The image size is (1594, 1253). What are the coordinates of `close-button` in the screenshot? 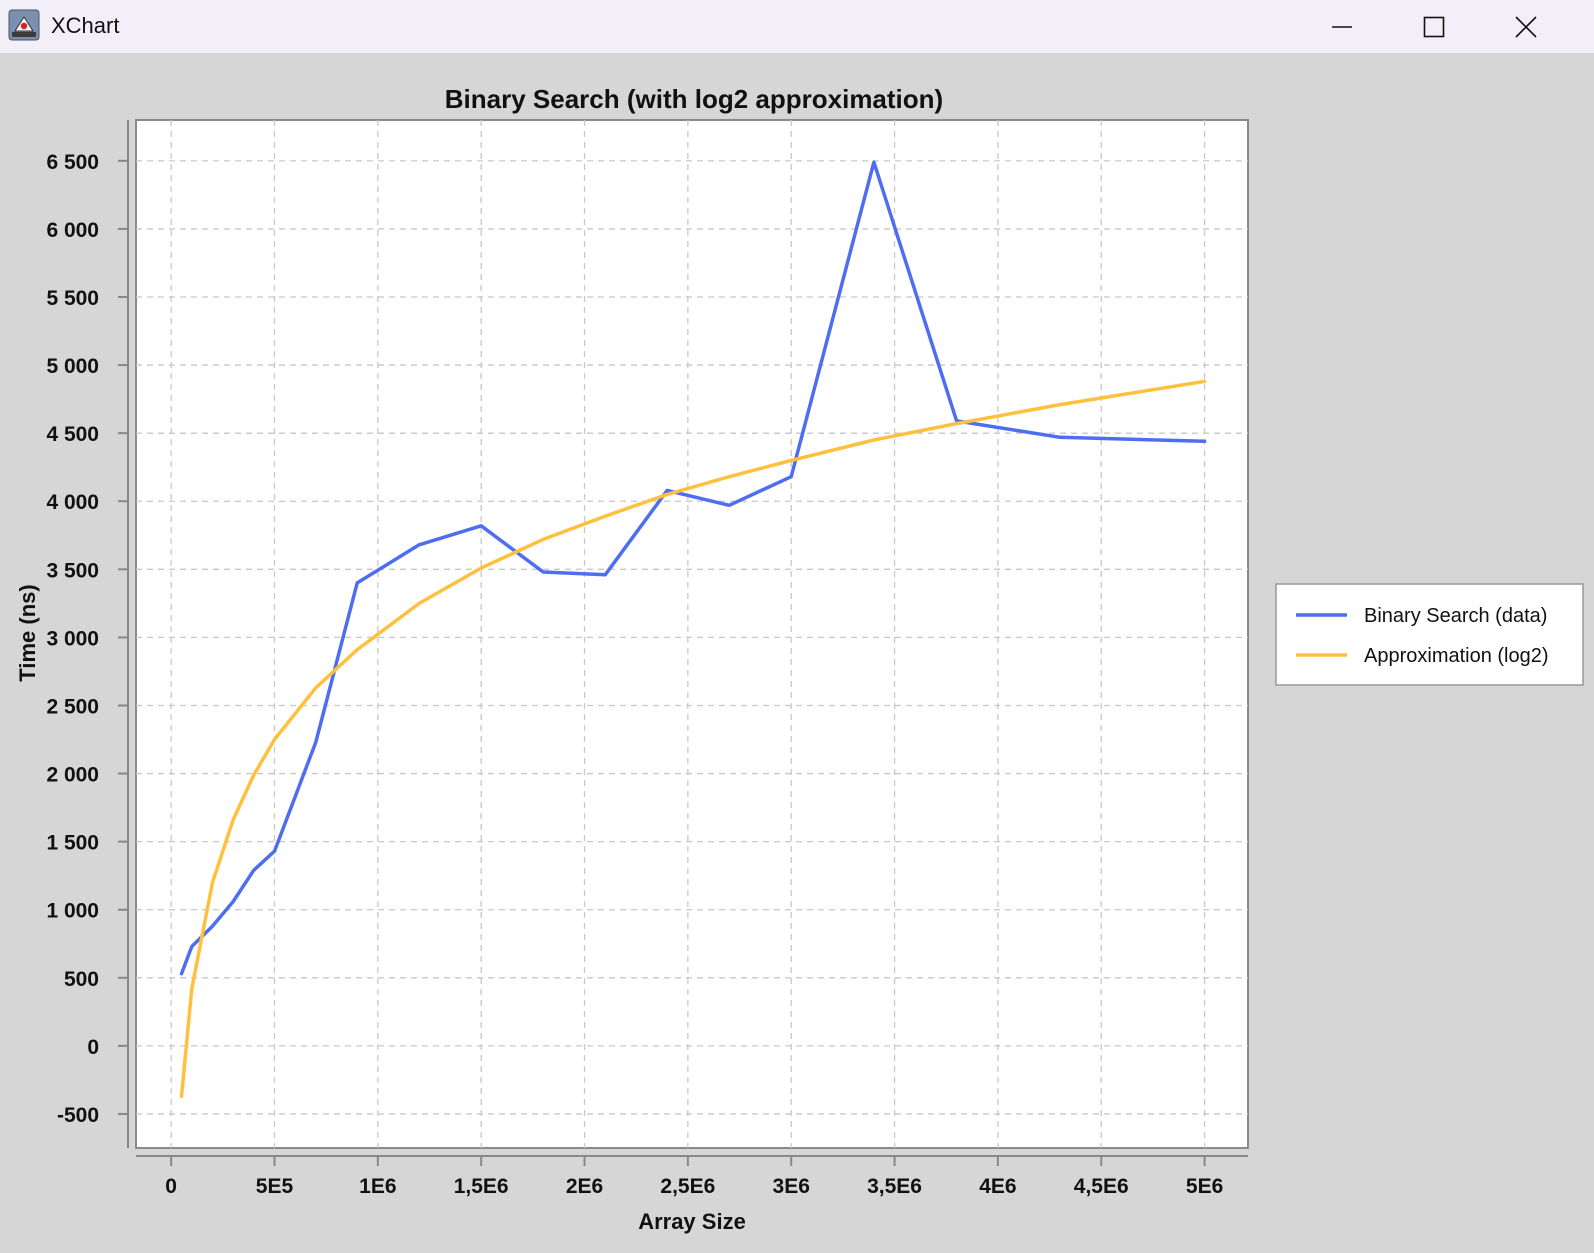 It's located at (1526, 26).